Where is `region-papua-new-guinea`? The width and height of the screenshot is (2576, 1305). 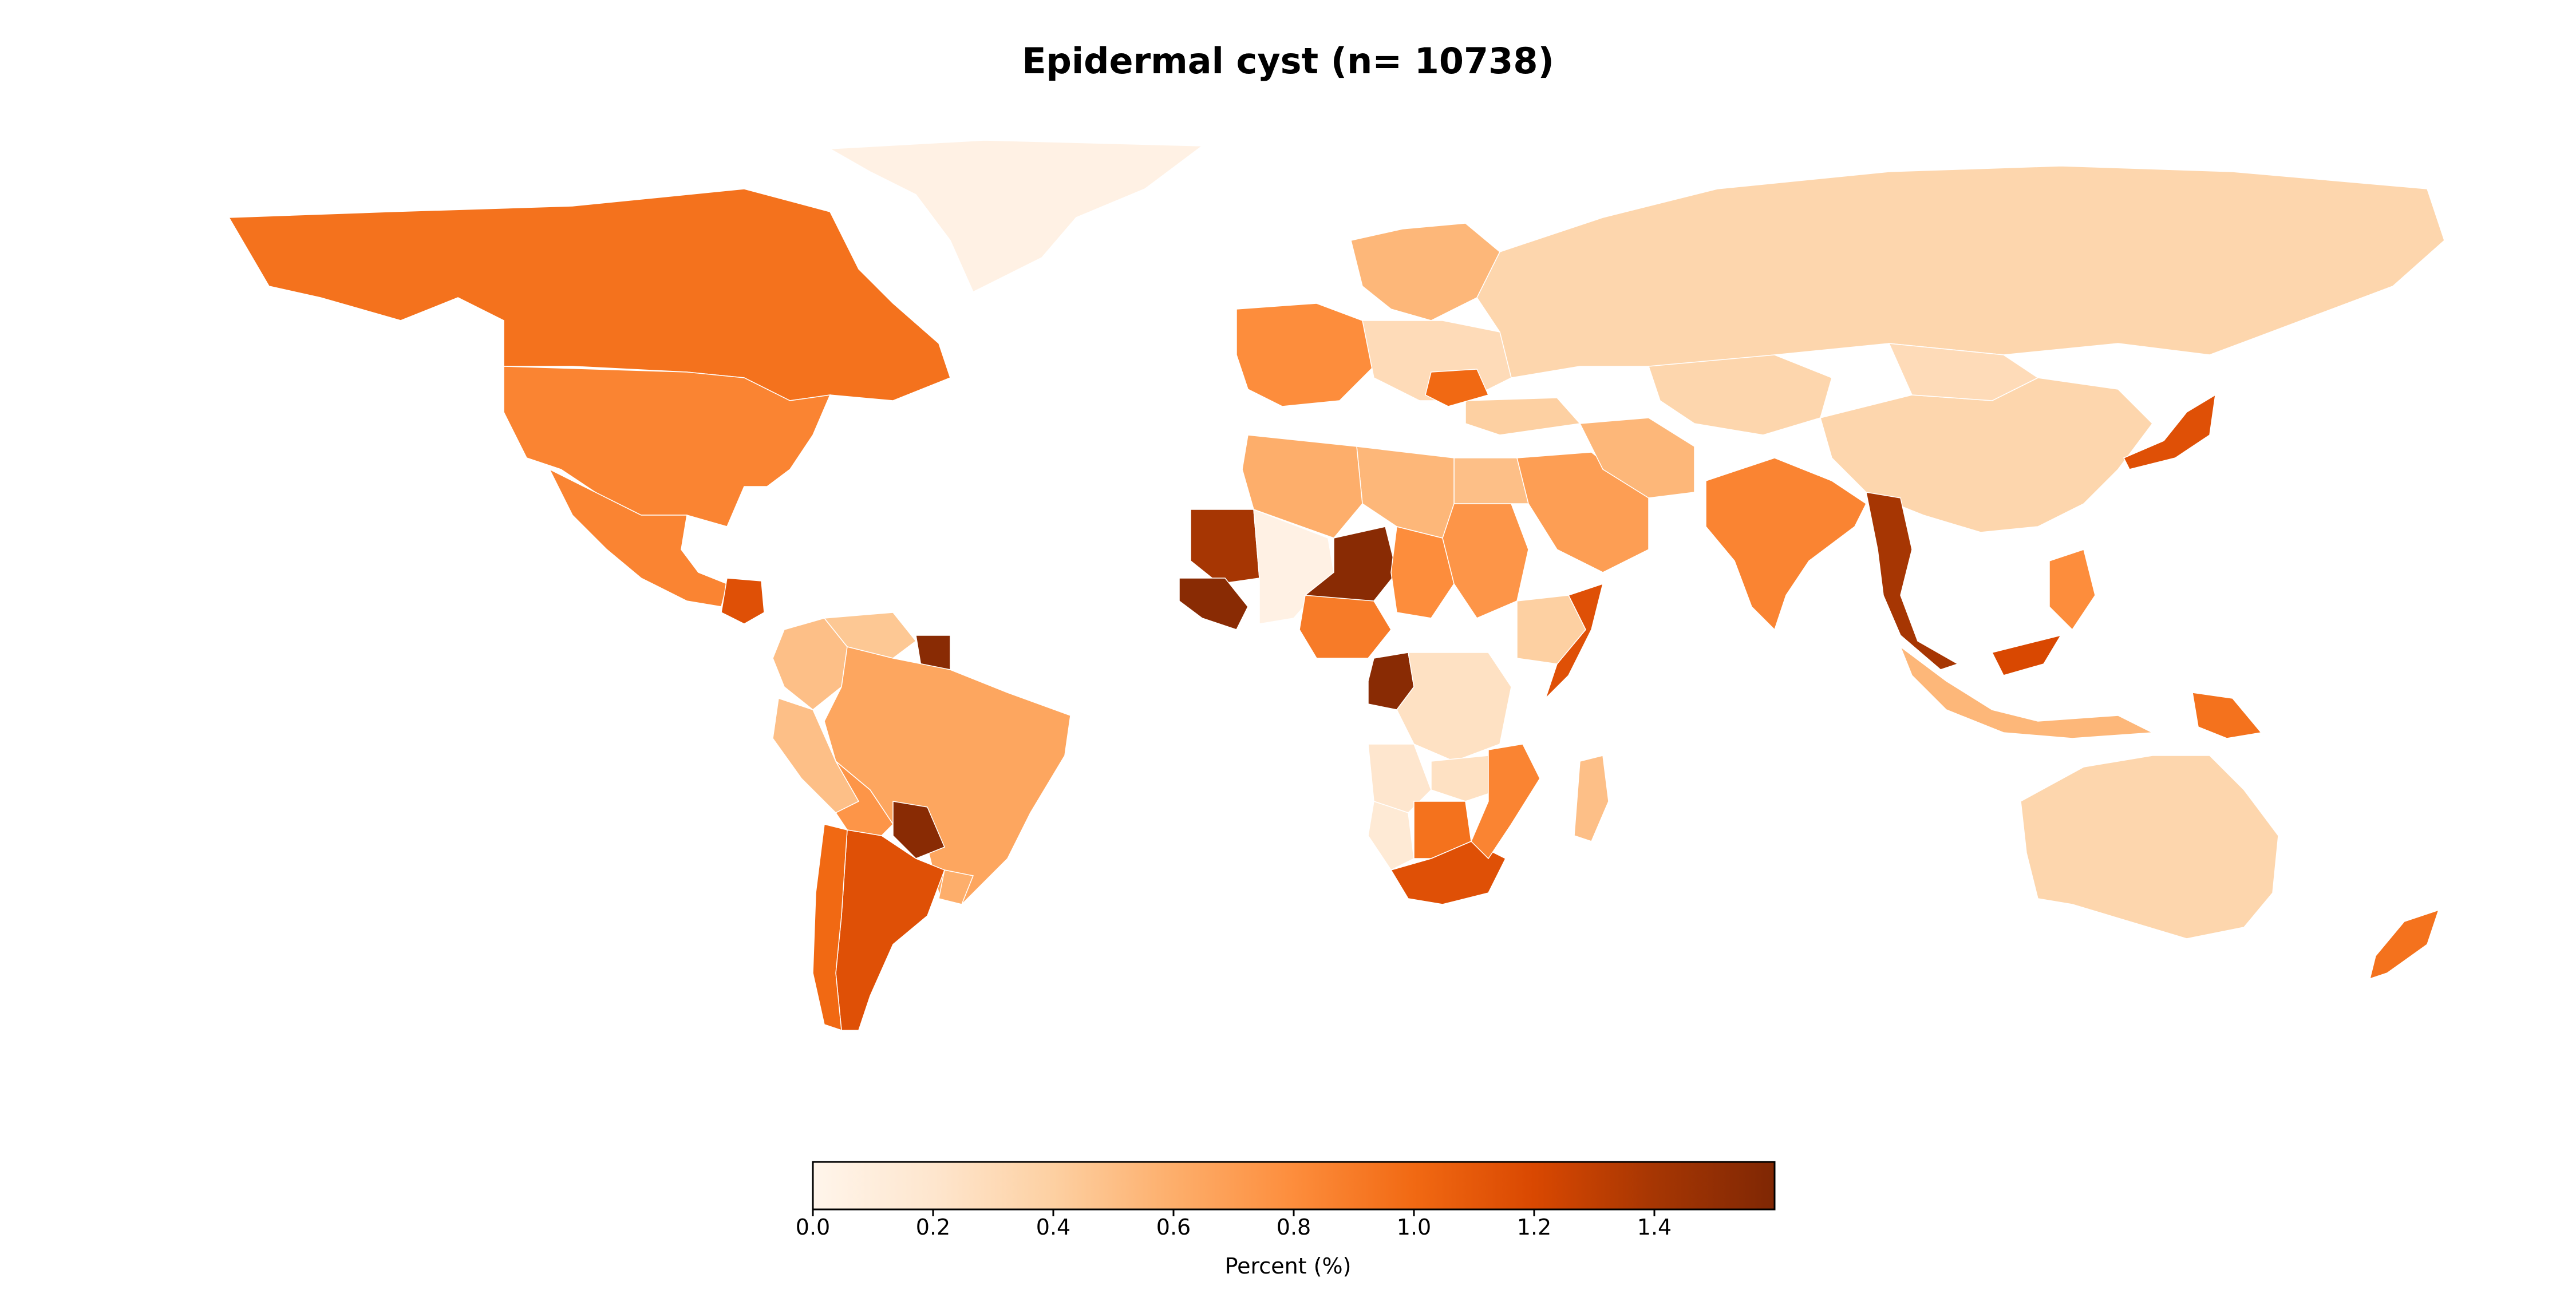
region-papua-new-guinea is located at coordinates (2227, 715).